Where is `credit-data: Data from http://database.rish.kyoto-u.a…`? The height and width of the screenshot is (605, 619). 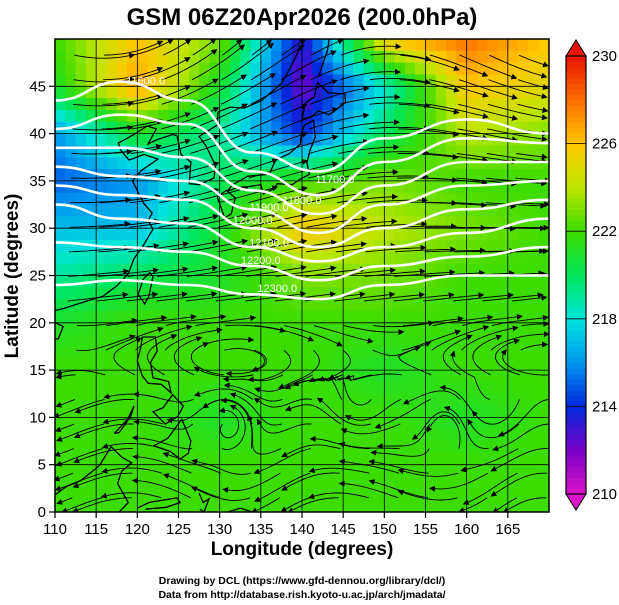
credit-data: Data from http://database.rish.kyoto-u.a… is located at coordinates (301, 595).